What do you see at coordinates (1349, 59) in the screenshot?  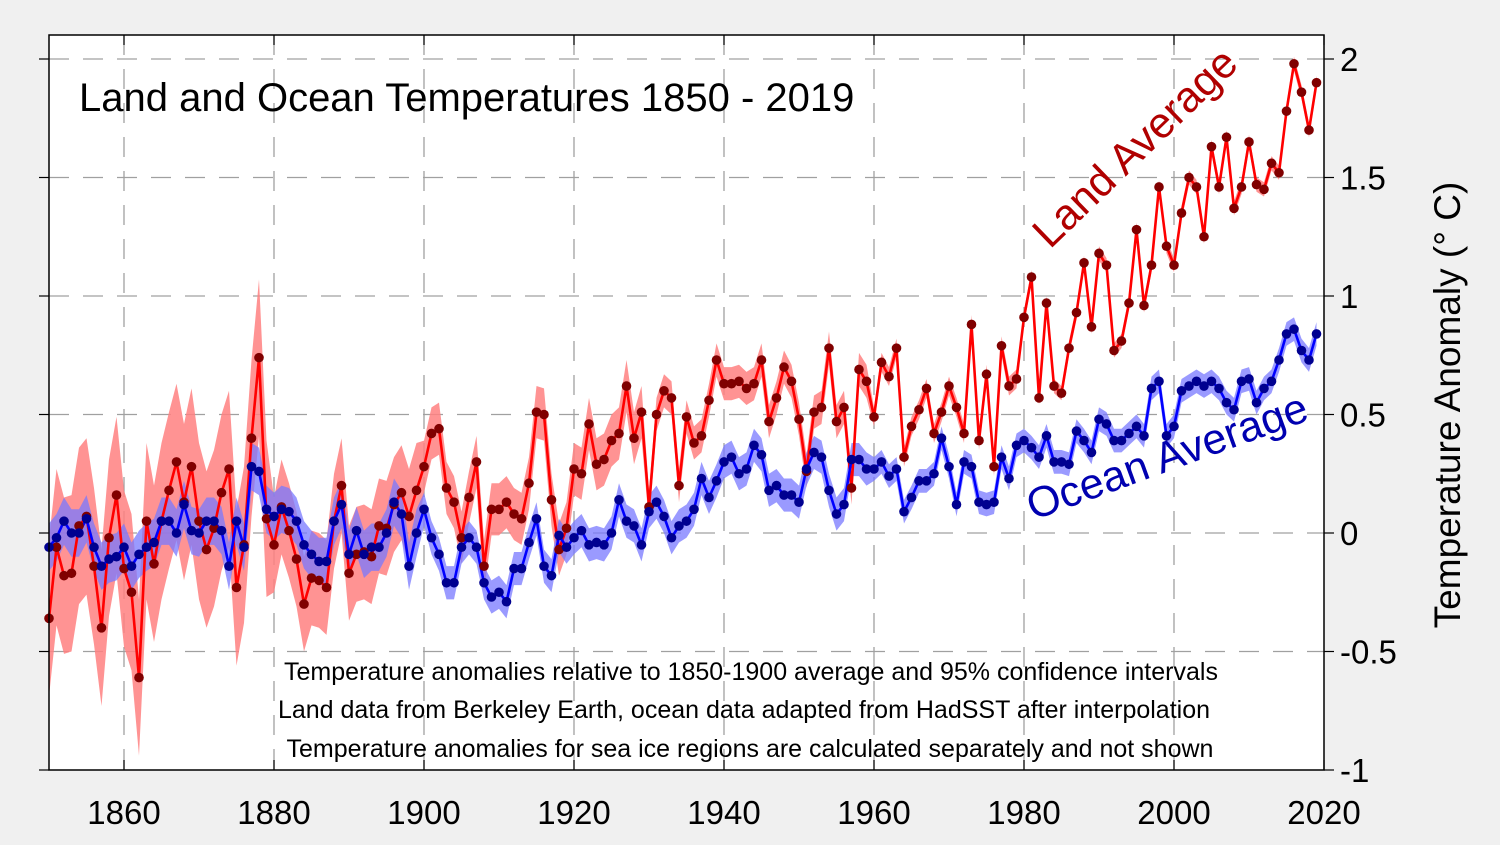 I see `y-tick-label: 2` at bounding box center [1349, 59].